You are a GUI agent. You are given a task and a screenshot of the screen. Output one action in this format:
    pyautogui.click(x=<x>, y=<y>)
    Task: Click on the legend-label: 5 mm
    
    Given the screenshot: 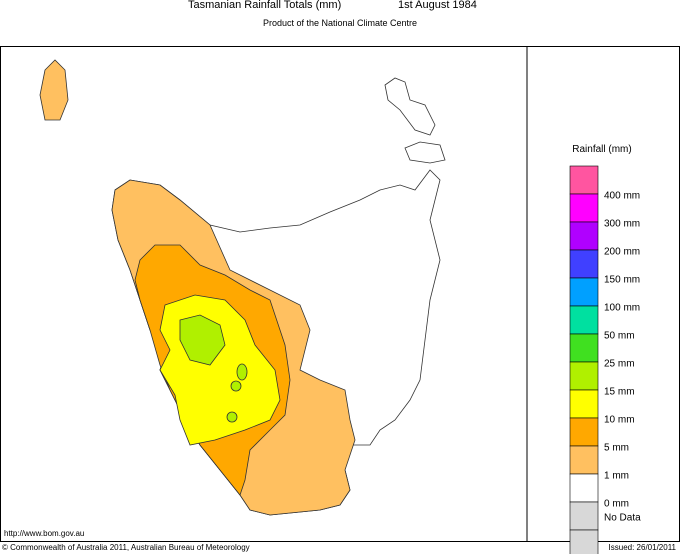 What is the action you would take?
    pyautogui.click(x=616, y=448)
    